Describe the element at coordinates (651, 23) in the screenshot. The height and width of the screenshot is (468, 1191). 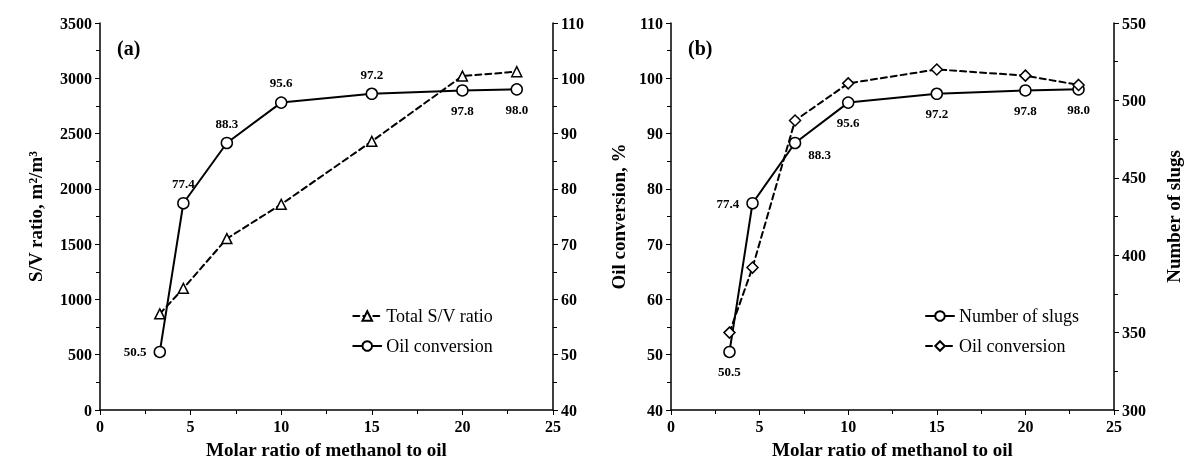
I see `y-tick-label: 110` at that location.